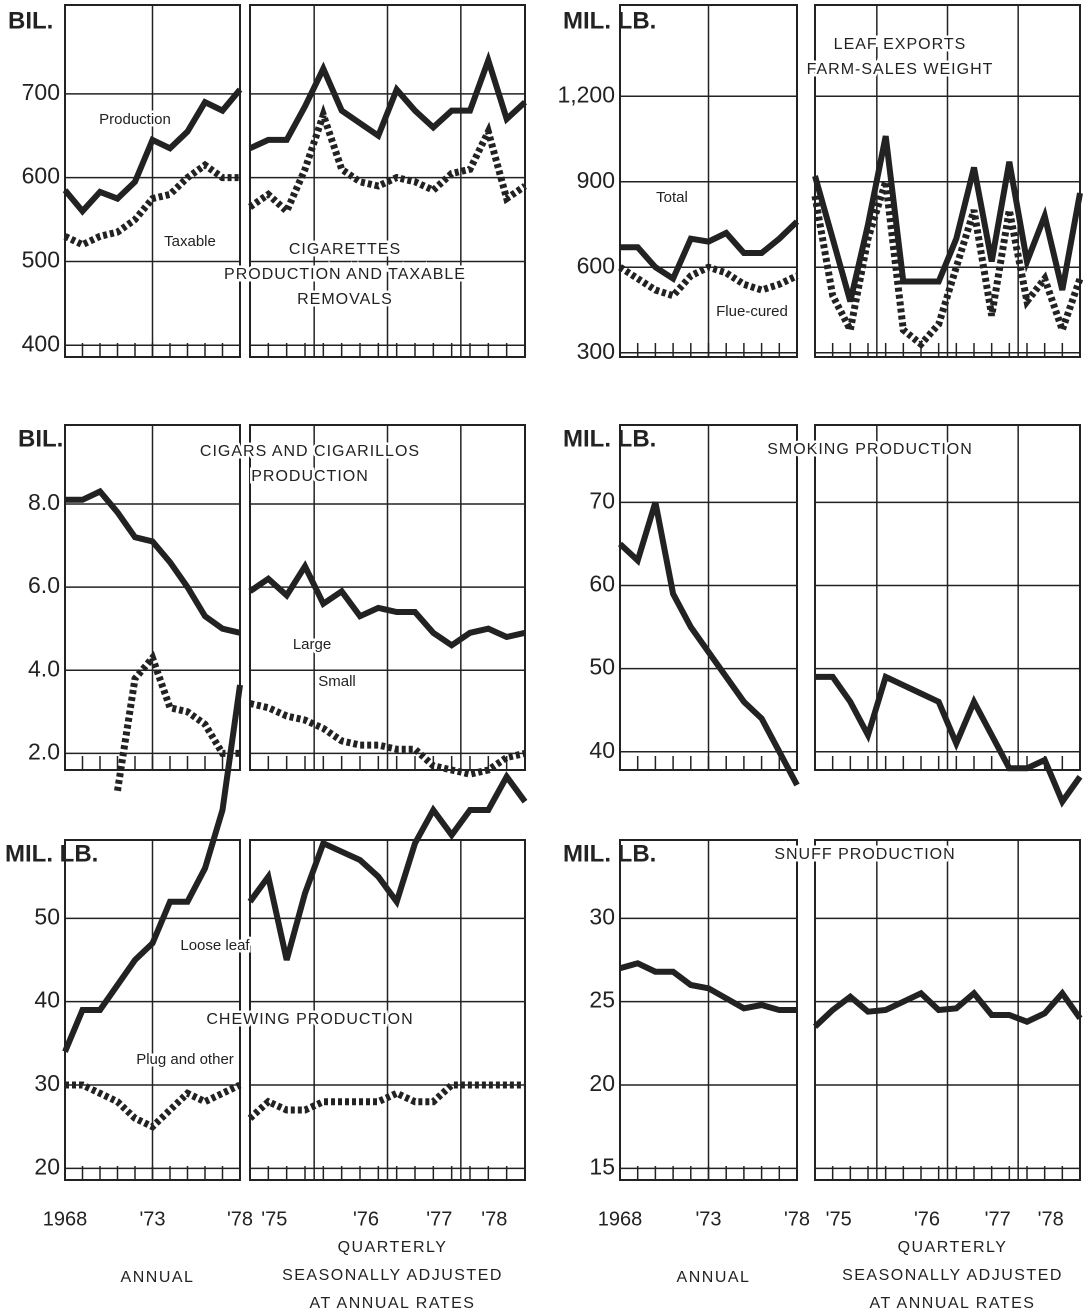  What do you see at coordinates (672, 197) in the screenshot?
I see `series-label: Total` at bounding box center [672, 197].